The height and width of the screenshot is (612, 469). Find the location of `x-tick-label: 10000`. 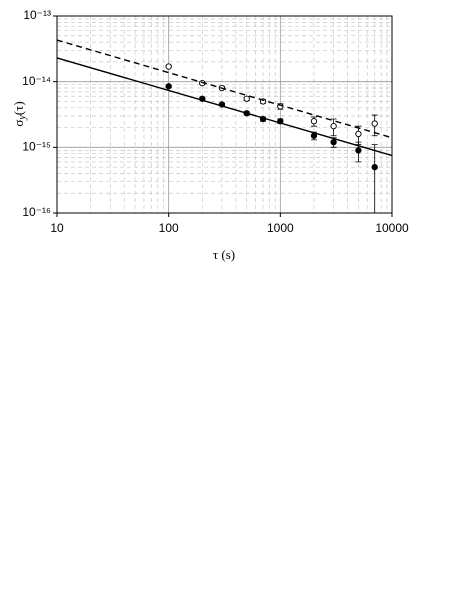

x-tick-label: 10000 is located at coordinates (392, 228).